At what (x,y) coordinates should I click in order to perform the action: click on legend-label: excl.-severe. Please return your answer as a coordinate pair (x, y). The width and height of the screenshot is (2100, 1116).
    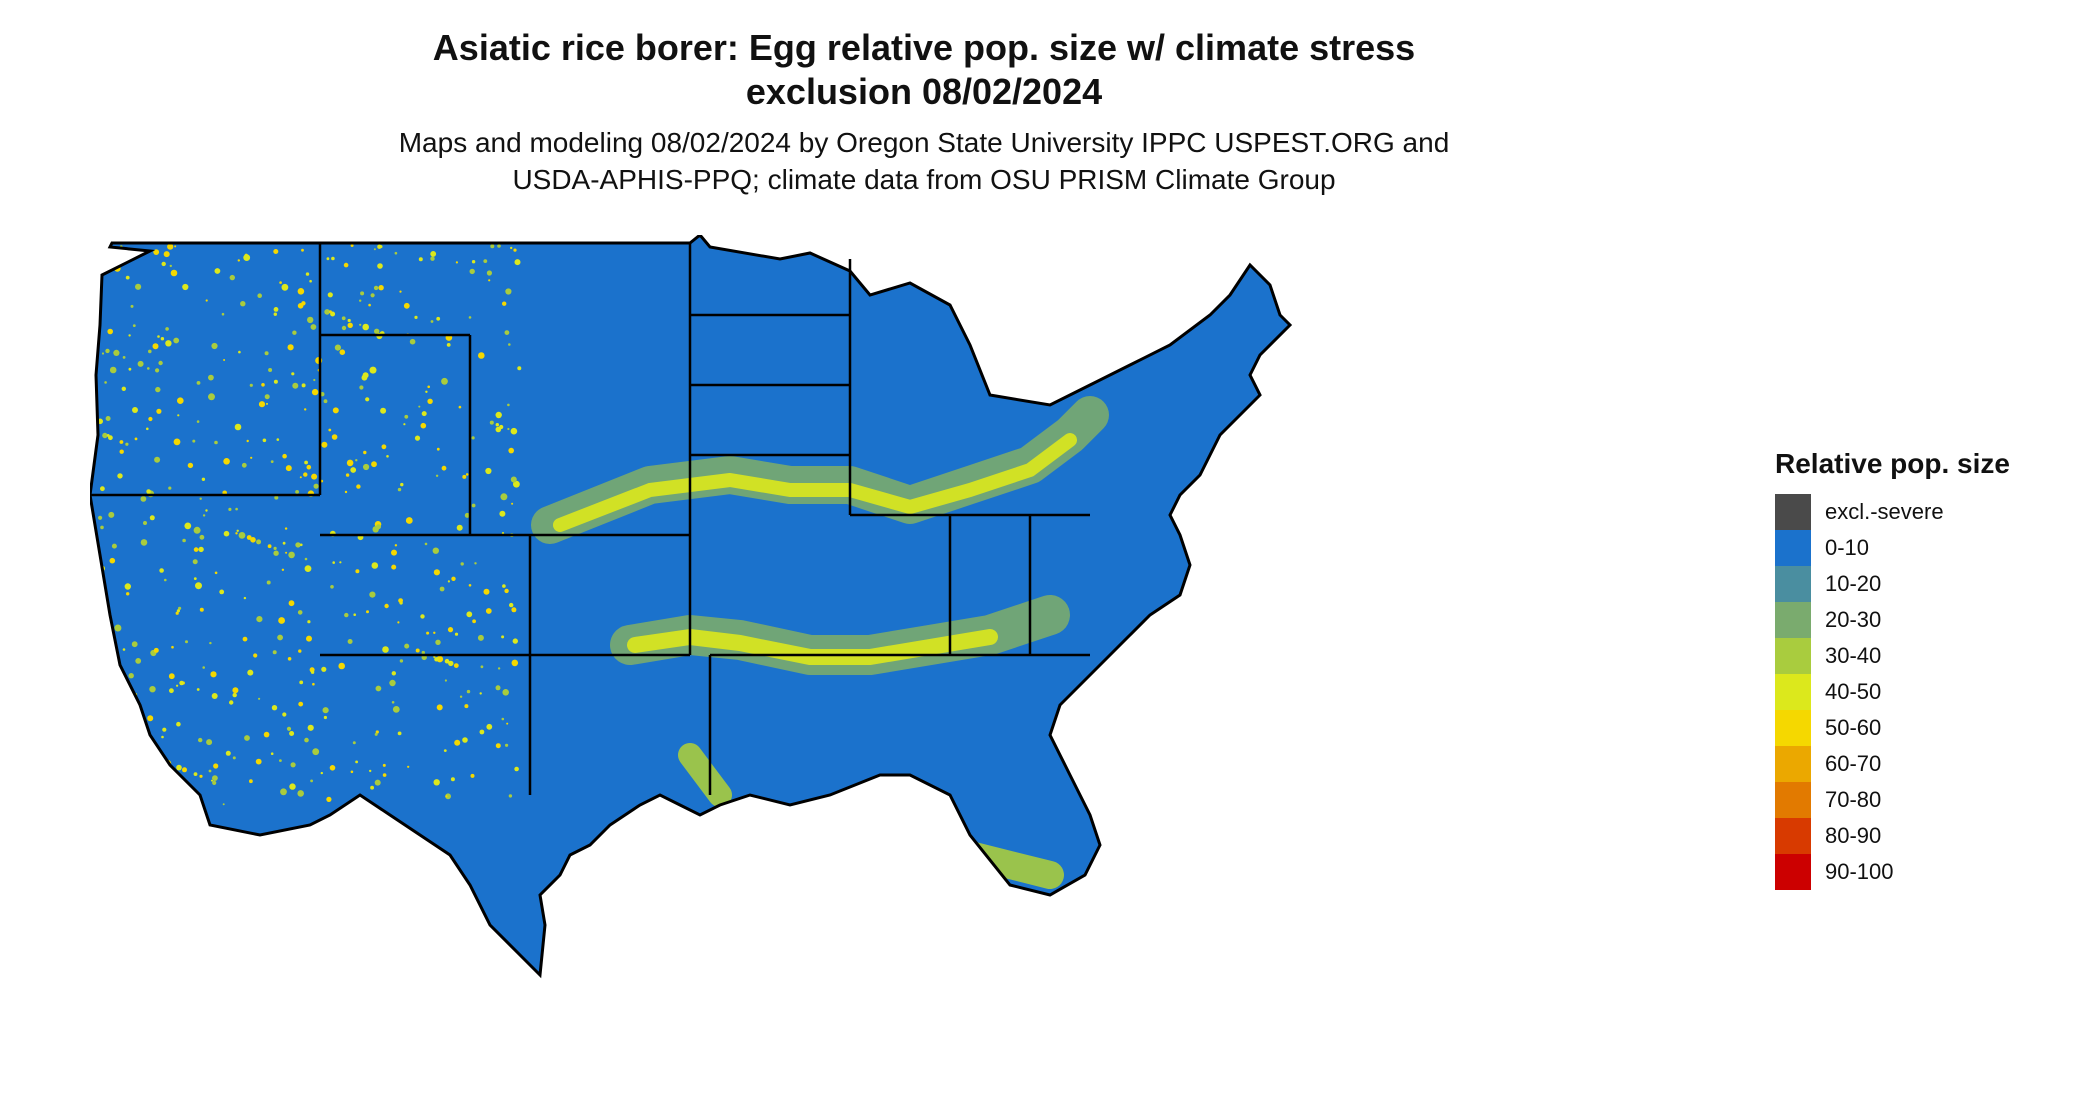
    Looking at the image, I should click on (1884, 511).